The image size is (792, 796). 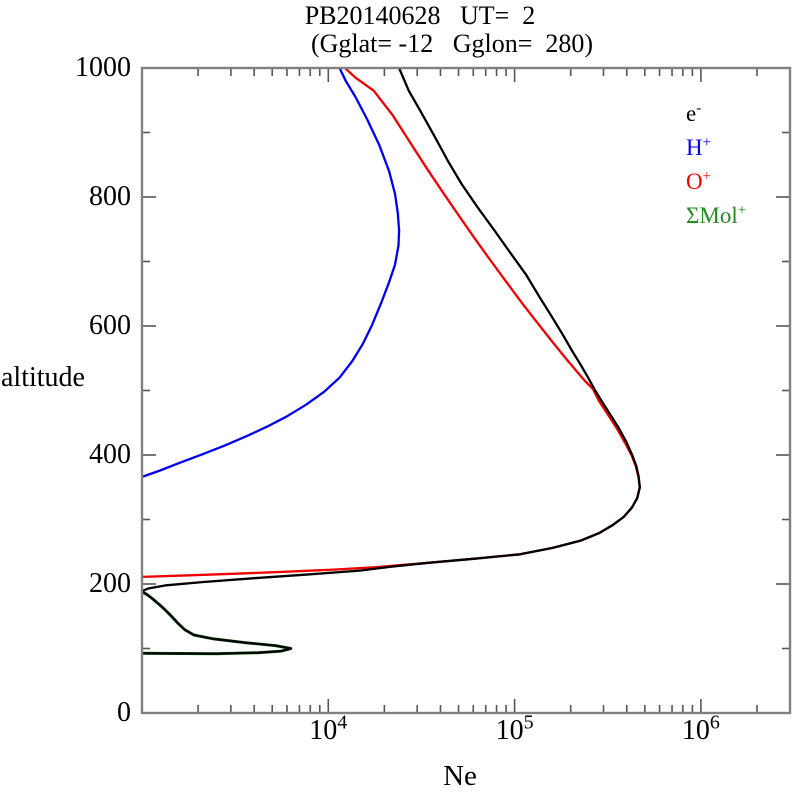 What do you see at coordinates (712, 215) in the screenshot?
I see `legend-label: ΣMol` at bounding box center [712, 215].